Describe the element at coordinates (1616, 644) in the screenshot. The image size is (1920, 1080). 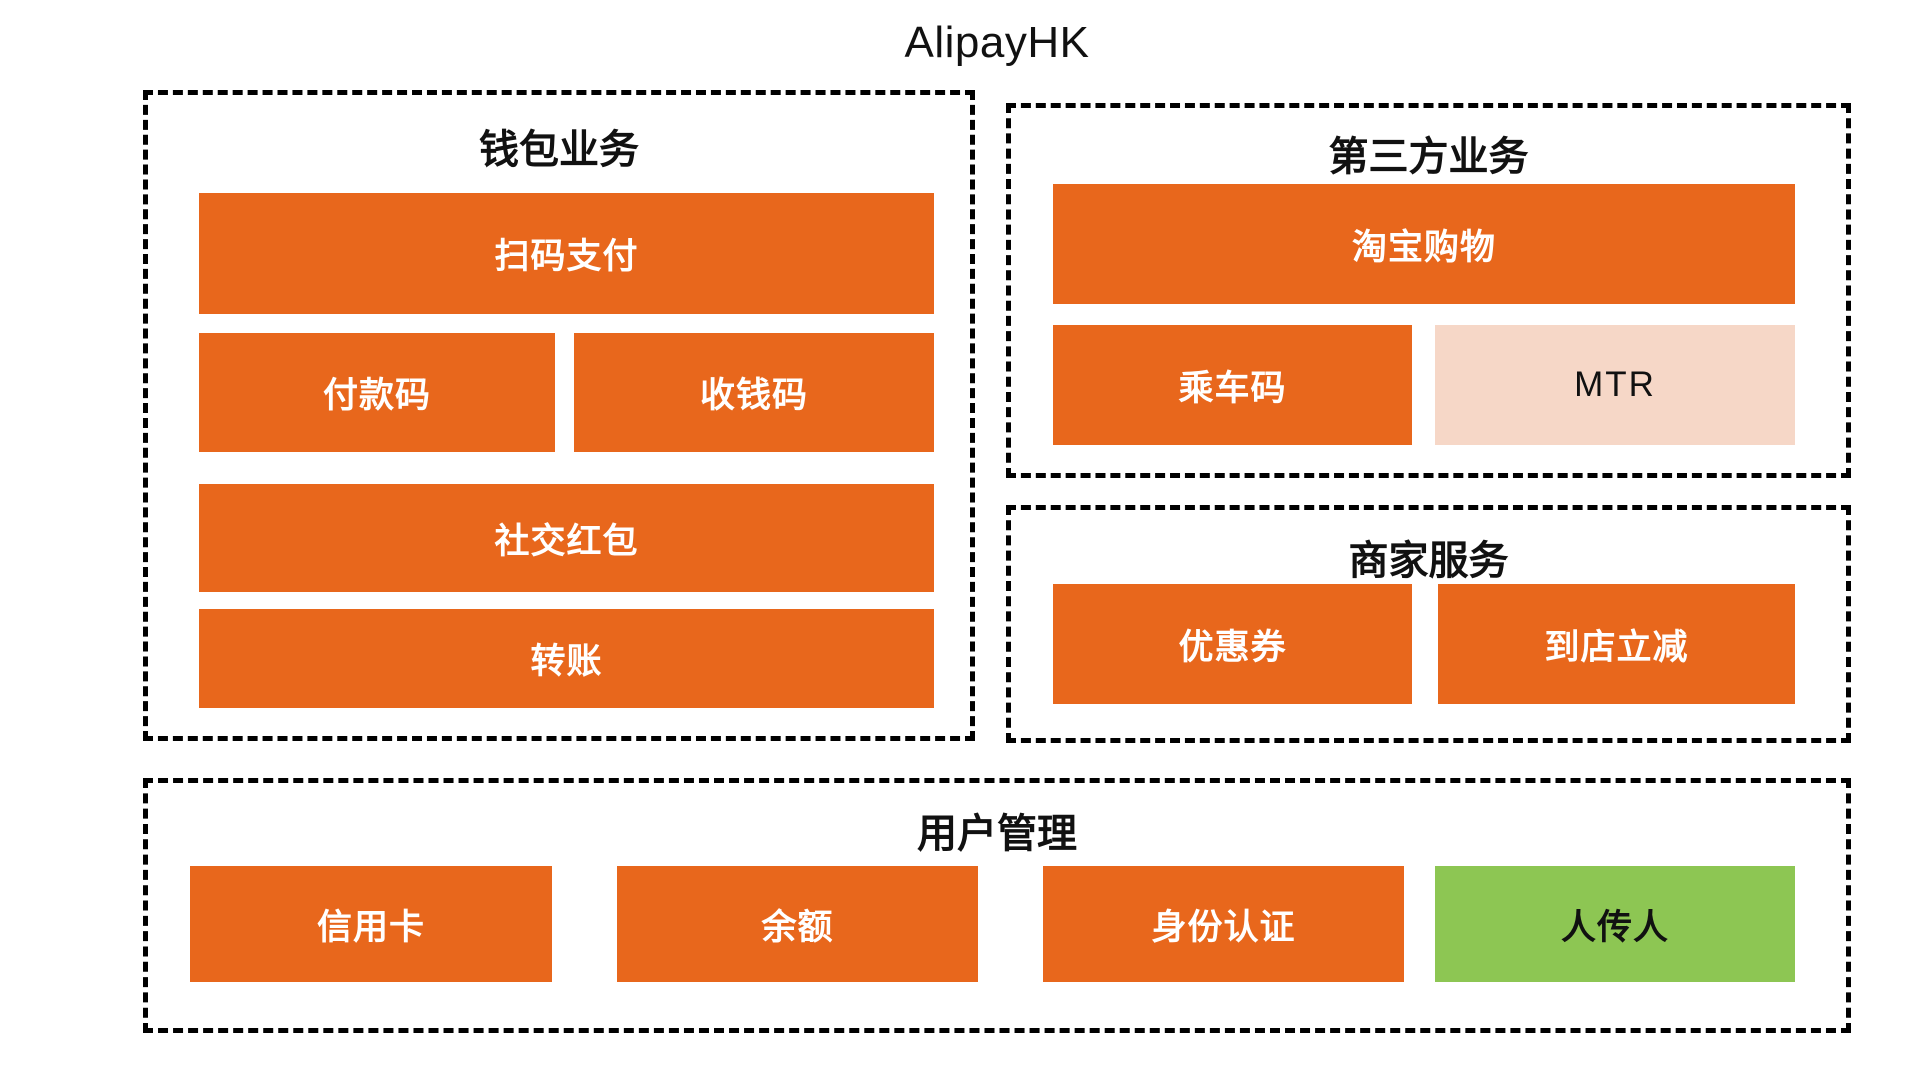
I see `block-instore-discount: 到店立减` at that location.